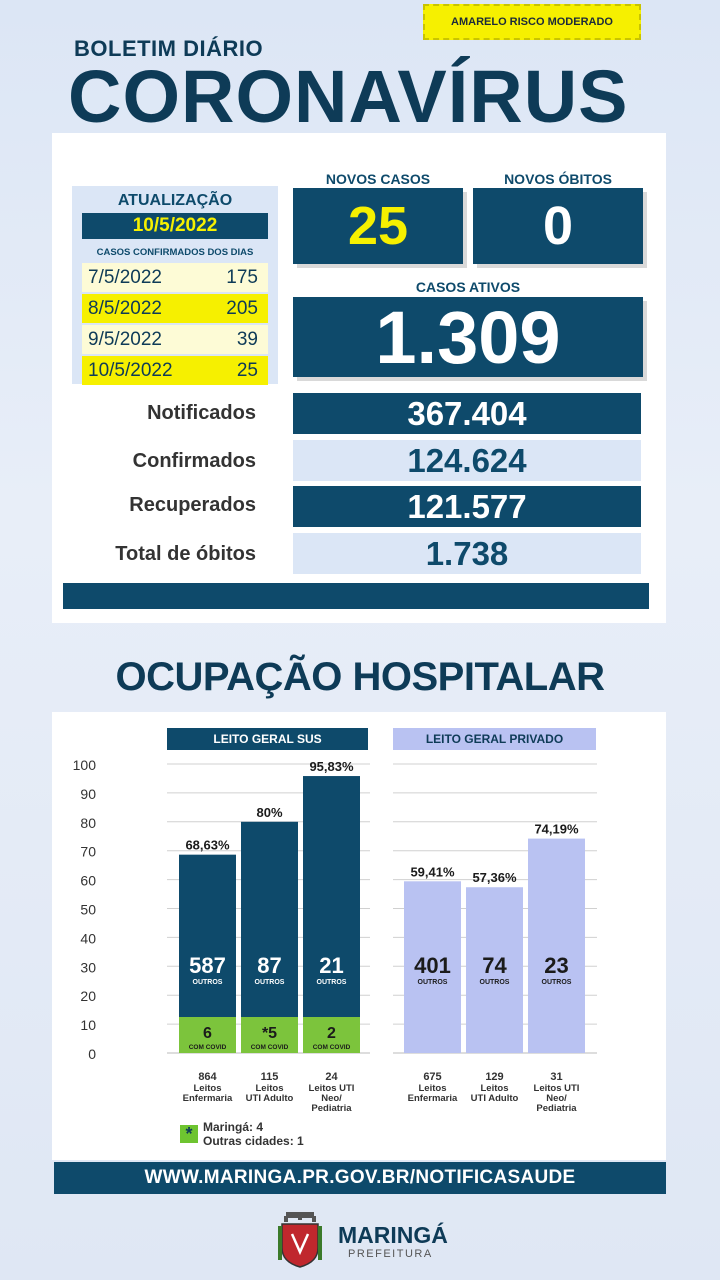 The height and width of the screenshot is (1280, 720). I want to click on new-cases-label: NOVOS CASOS, so click(378, 179).